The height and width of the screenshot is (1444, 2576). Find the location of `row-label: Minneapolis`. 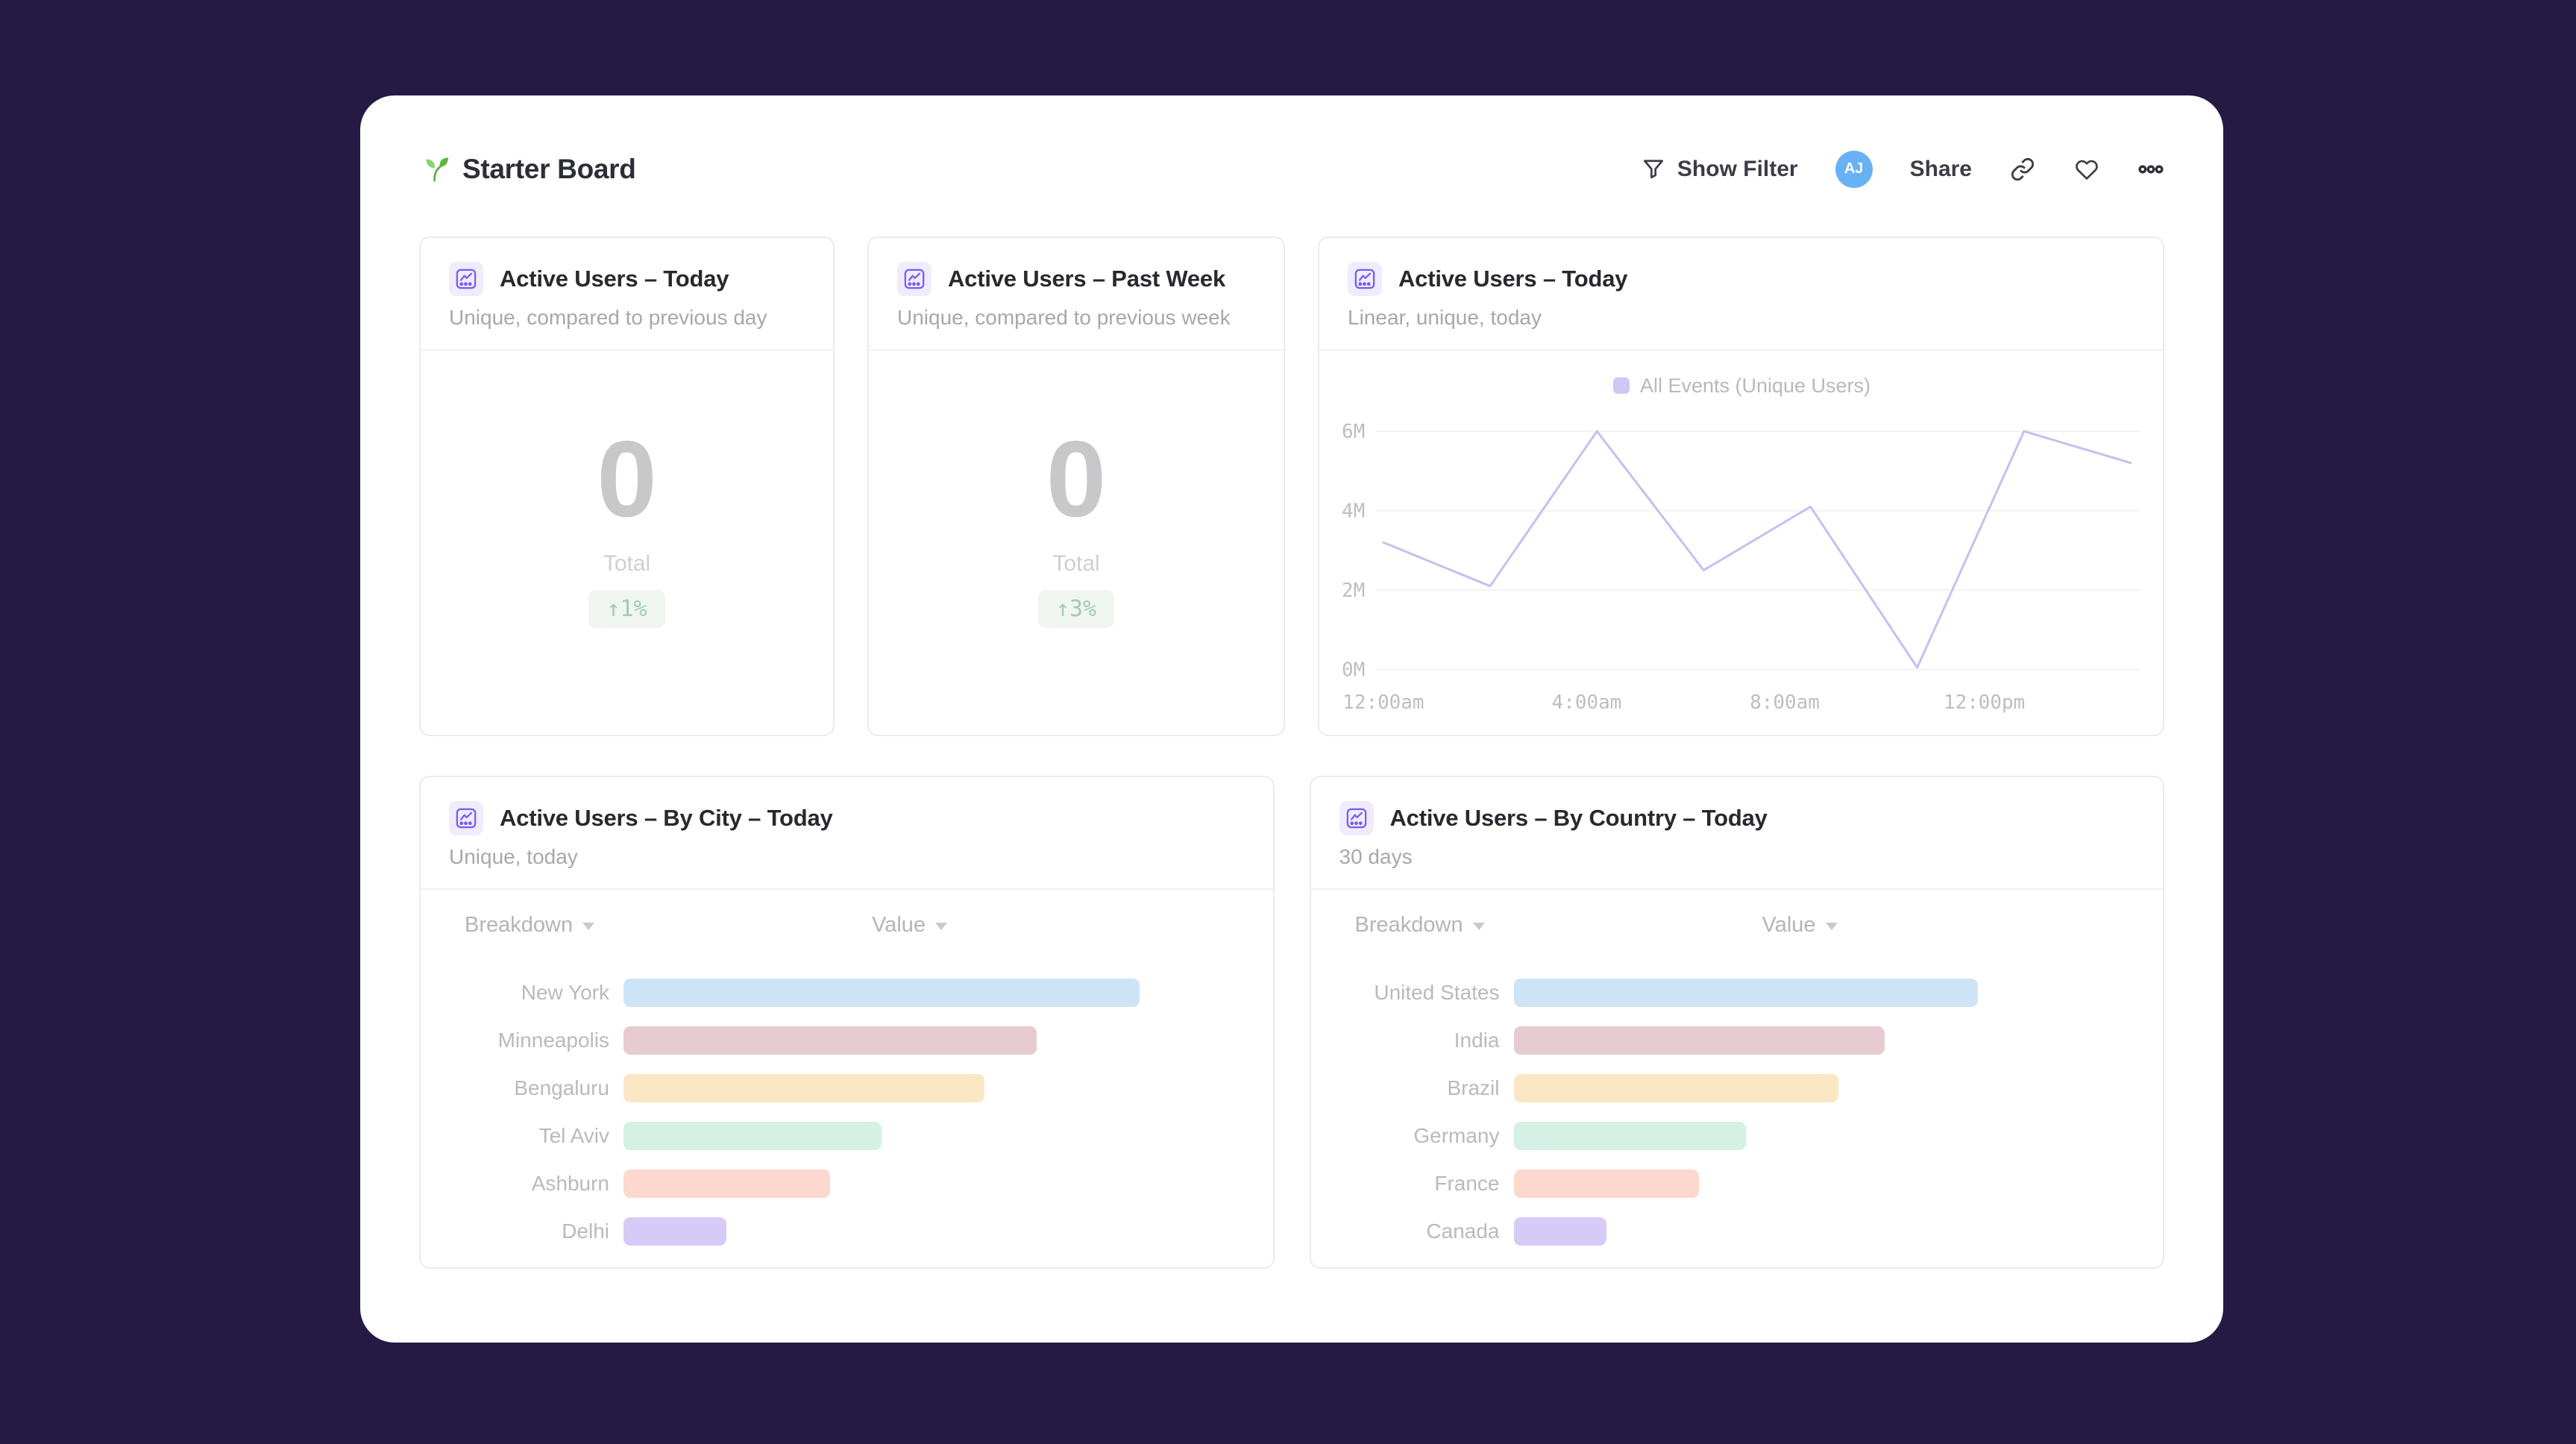

row-label: Minneapolis is located at coordinates (553, 1040).